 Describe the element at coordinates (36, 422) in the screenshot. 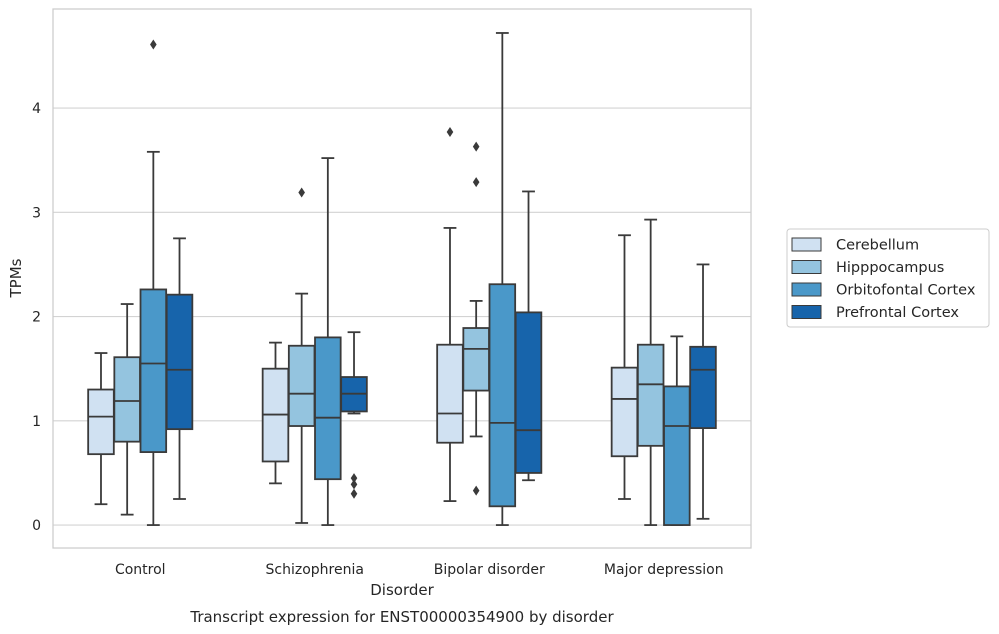

I see `y-tick-label: 1` at that location.